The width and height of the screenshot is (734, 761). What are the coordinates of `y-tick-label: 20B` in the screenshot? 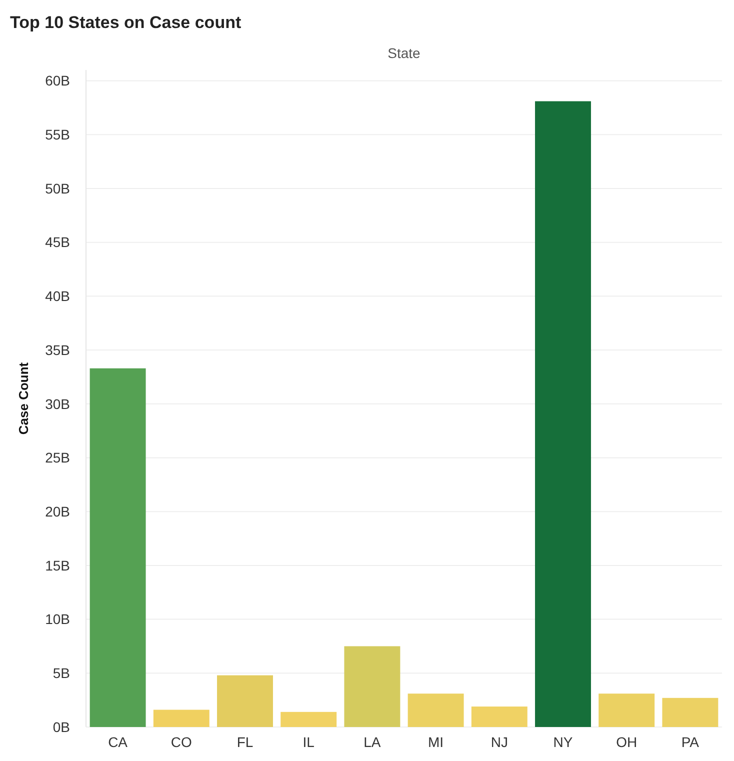 It's located at (57, 511).